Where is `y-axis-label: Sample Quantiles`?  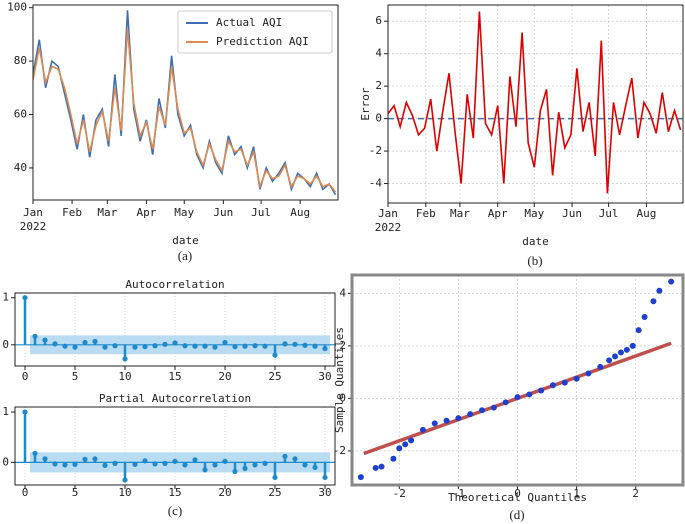
y-axis-label: Sample Quantiles is located at coordinates (339, 380).